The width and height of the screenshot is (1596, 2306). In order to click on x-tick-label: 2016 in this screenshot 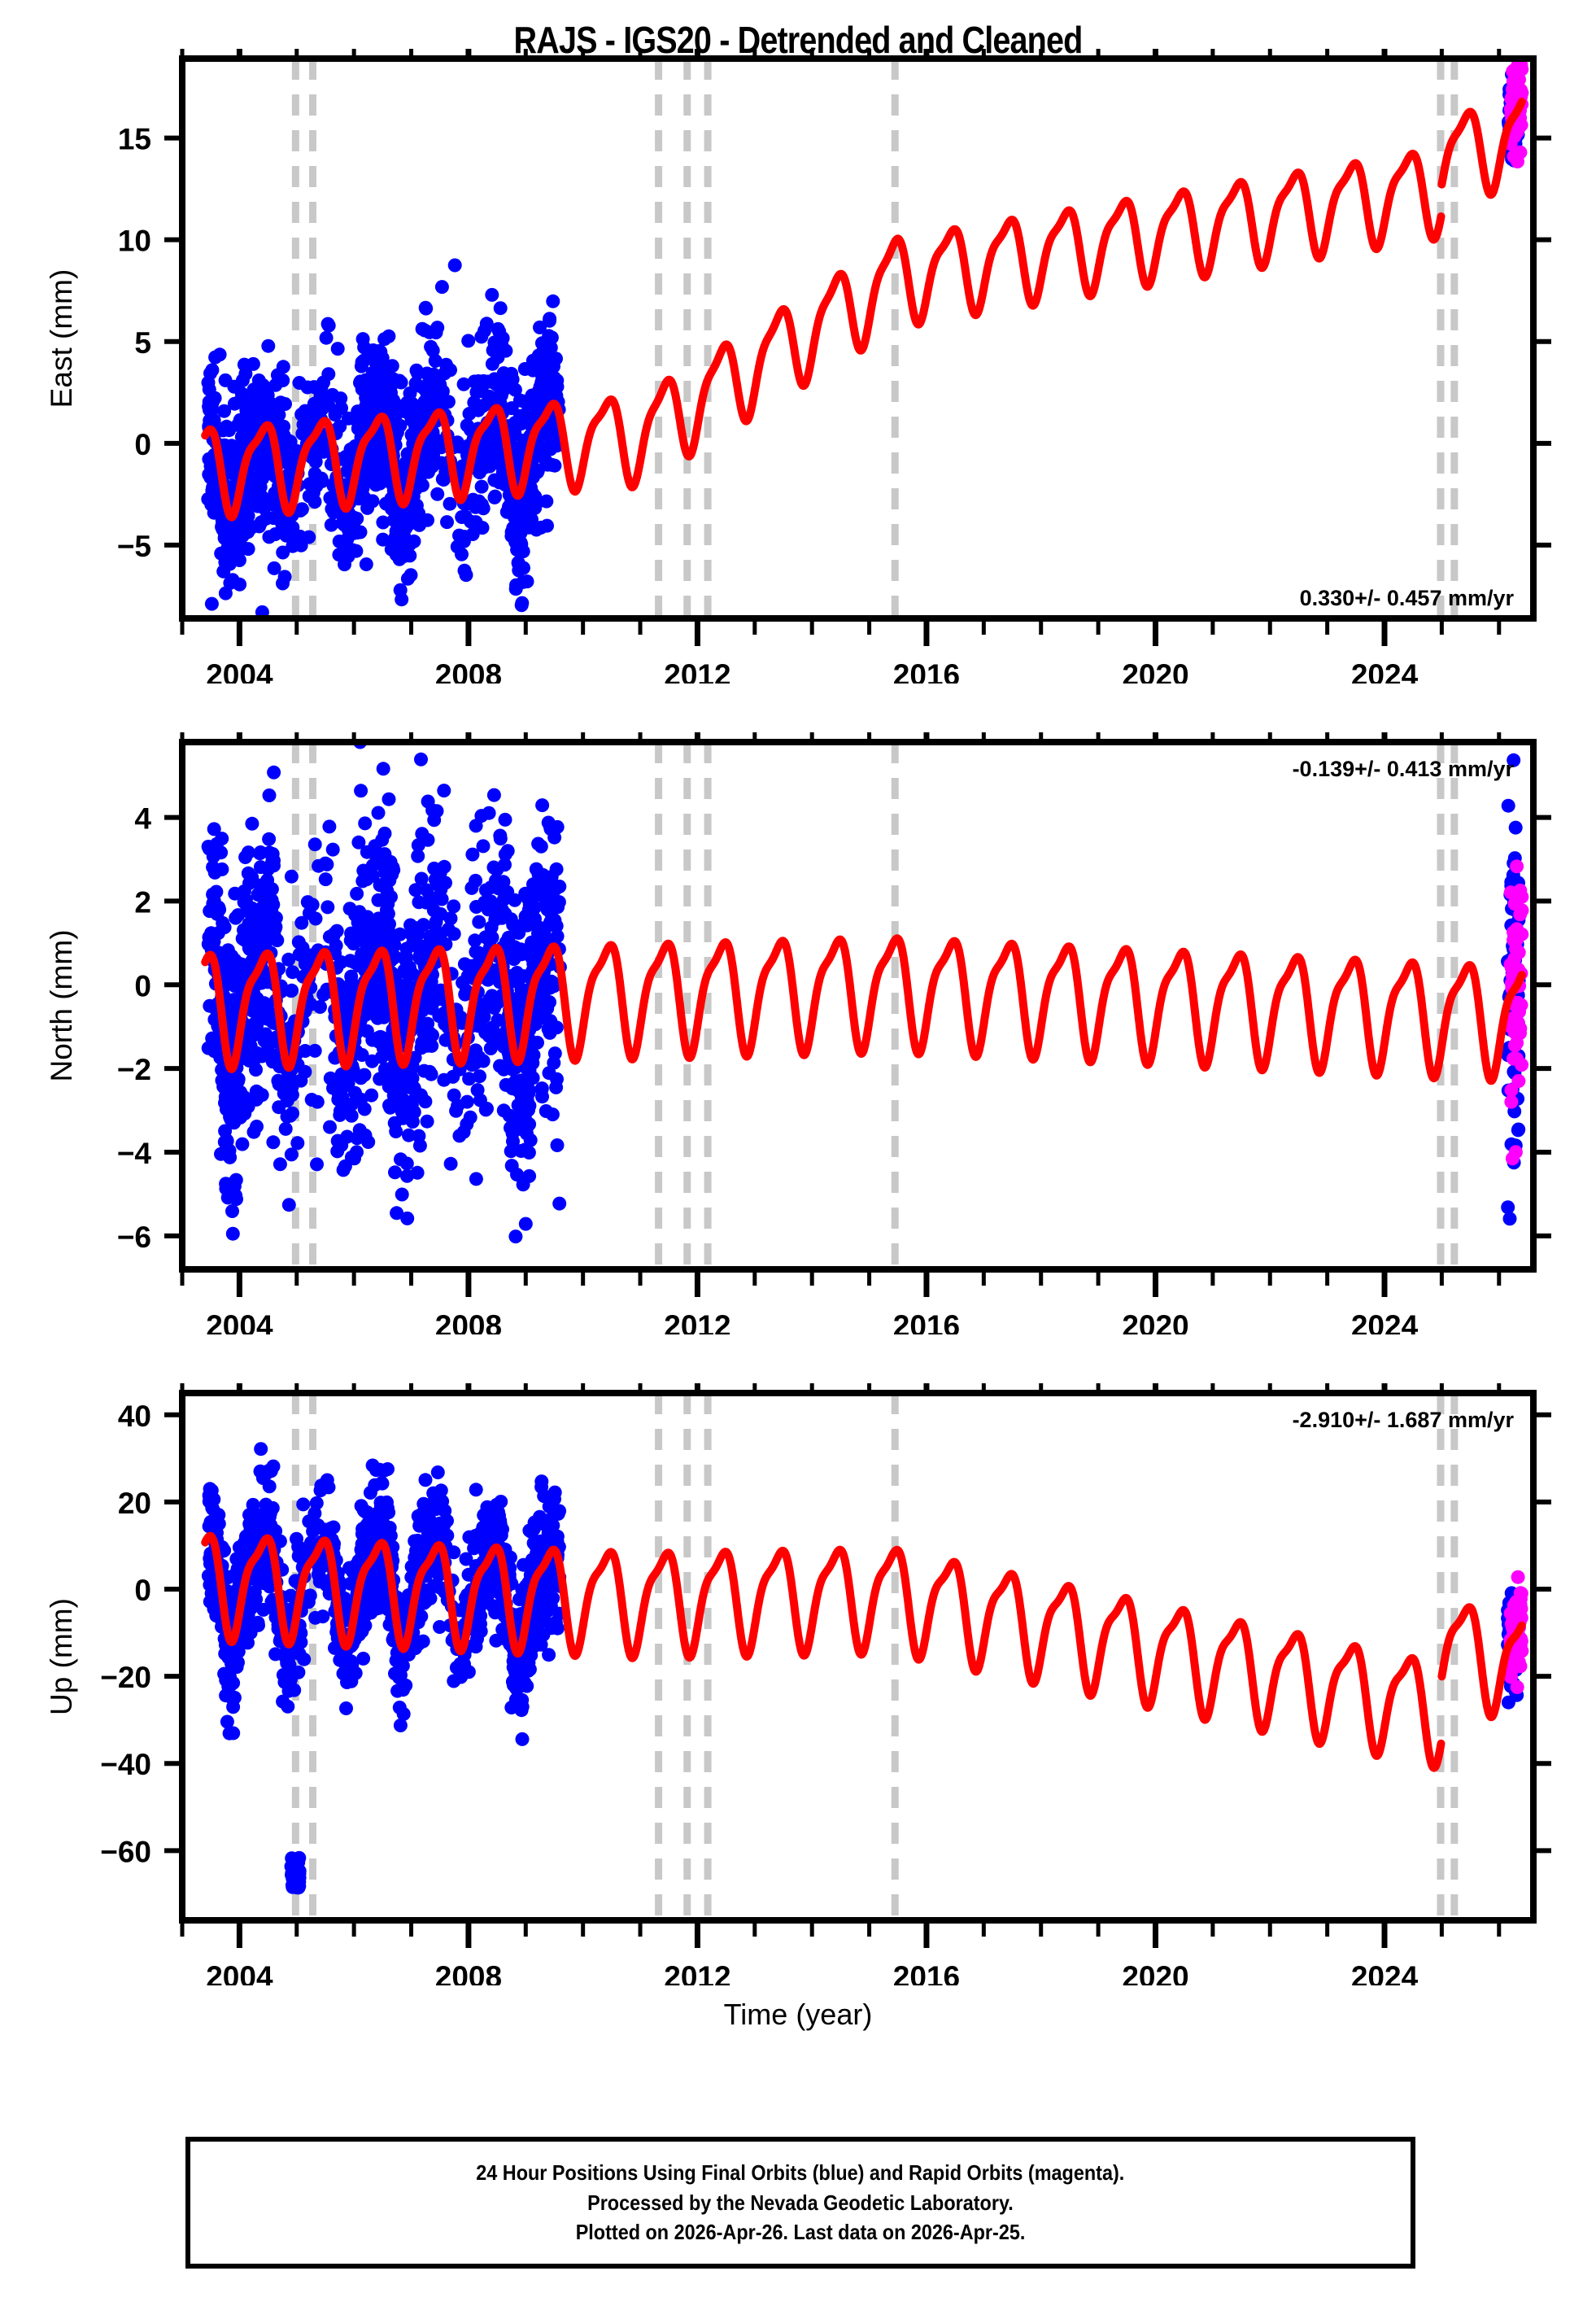, I will do `click(926, 1972)`.